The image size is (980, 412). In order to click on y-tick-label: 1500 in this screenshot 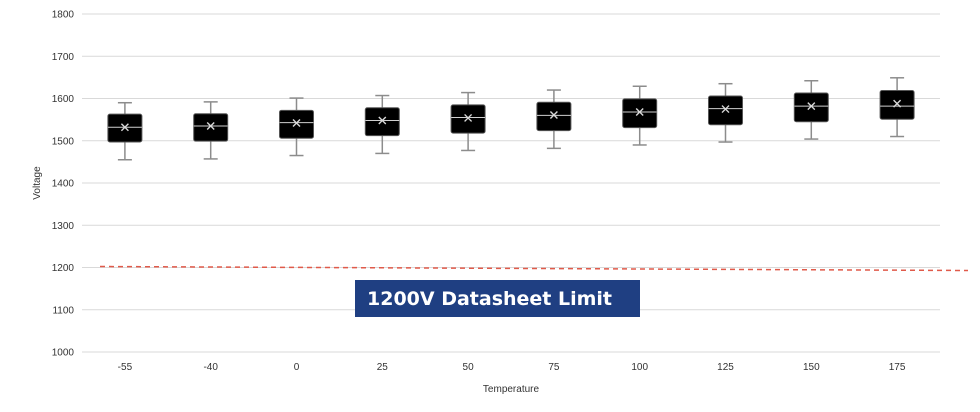, I will do `click(63, 141)`.